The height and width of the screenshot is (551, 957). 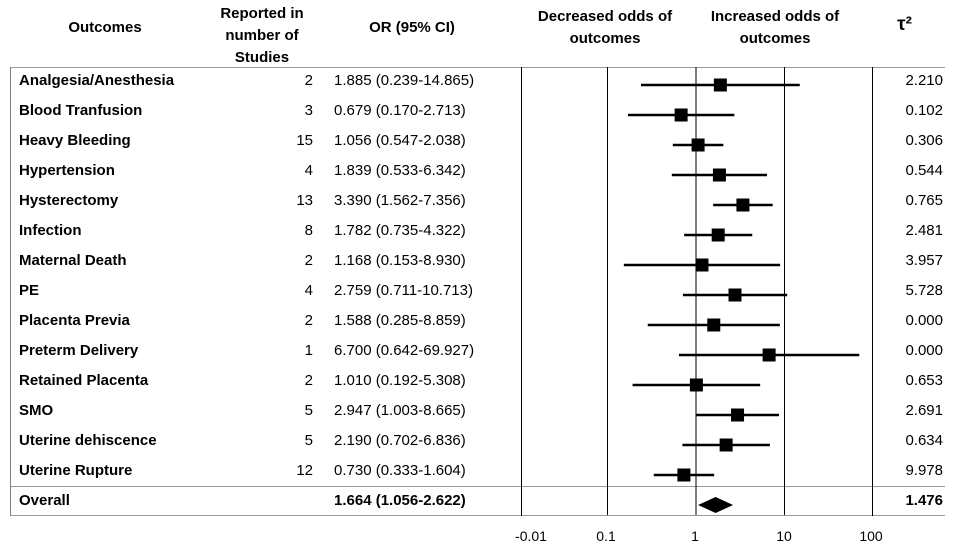 I want to click on row-tau: 0.765, so click(x=924, y=200).